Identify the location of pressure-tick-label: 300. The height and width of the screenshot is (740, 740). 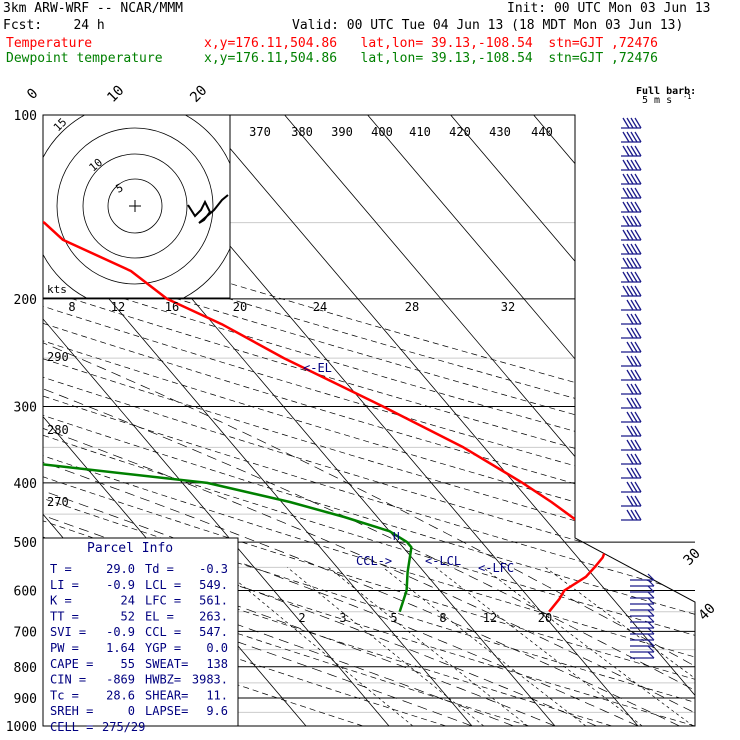
(25, 408).